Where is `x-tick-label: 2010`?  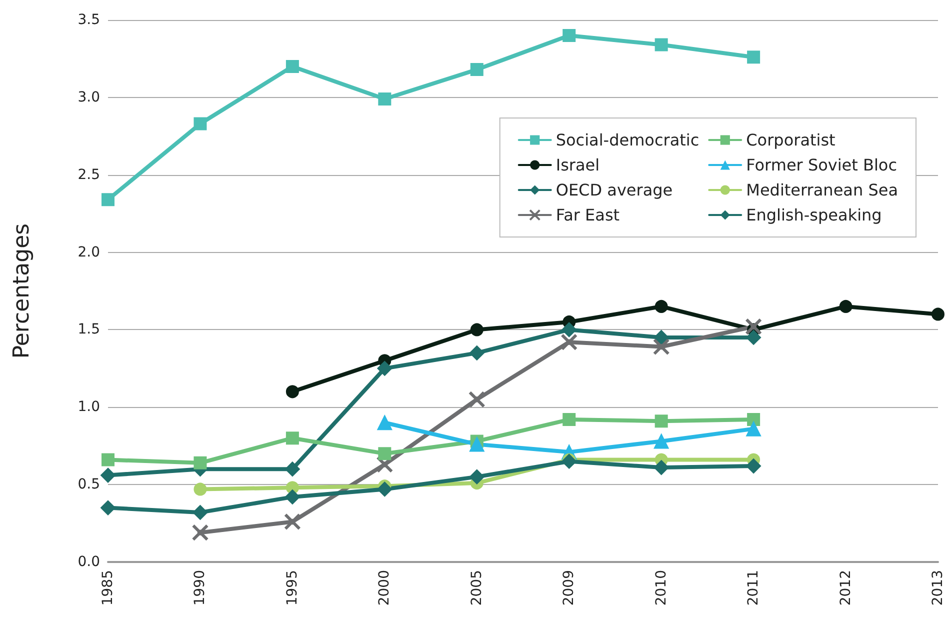 x-tick-label: 2010 is located at coordinates (661, 588).